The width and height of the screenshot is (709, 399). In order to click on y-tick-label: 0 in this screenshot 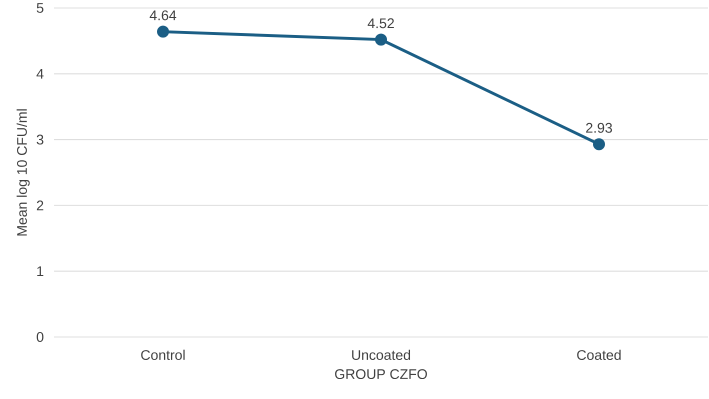, I will do `click(40, 337)`.